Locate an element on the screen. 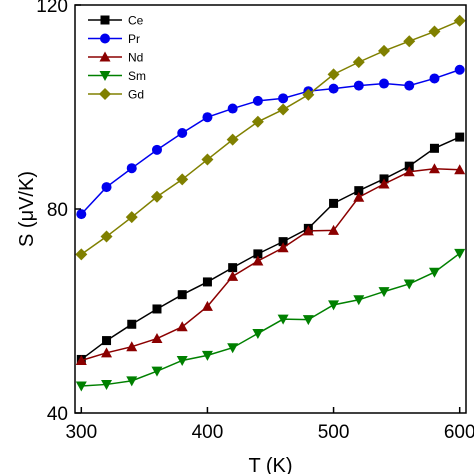  legend-item-gd: Gd is located at coordinates (116, 95).